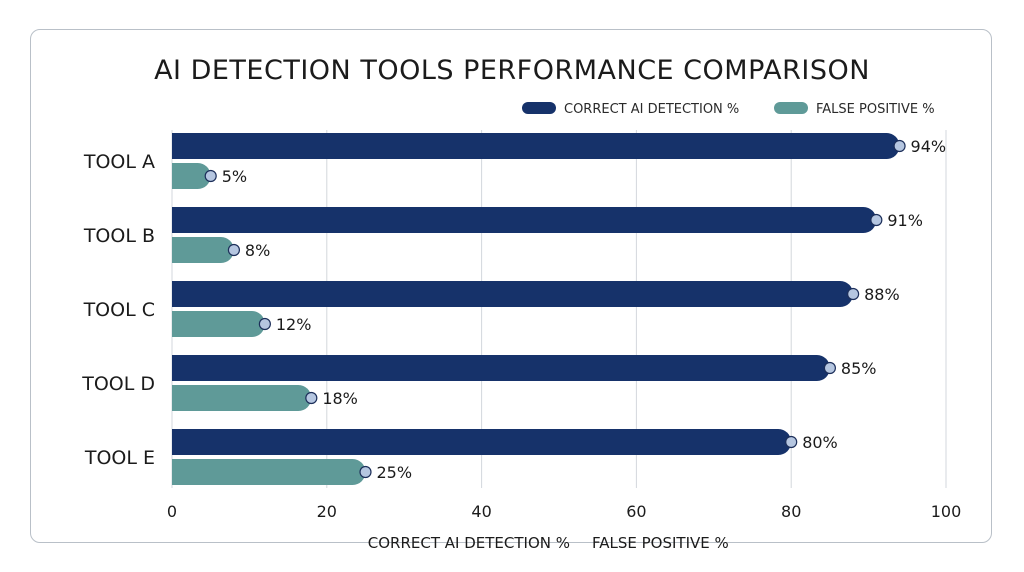  Describe the element at coordinates (859, 368) in the screenshot. I see `data-label: 85%` at that location.